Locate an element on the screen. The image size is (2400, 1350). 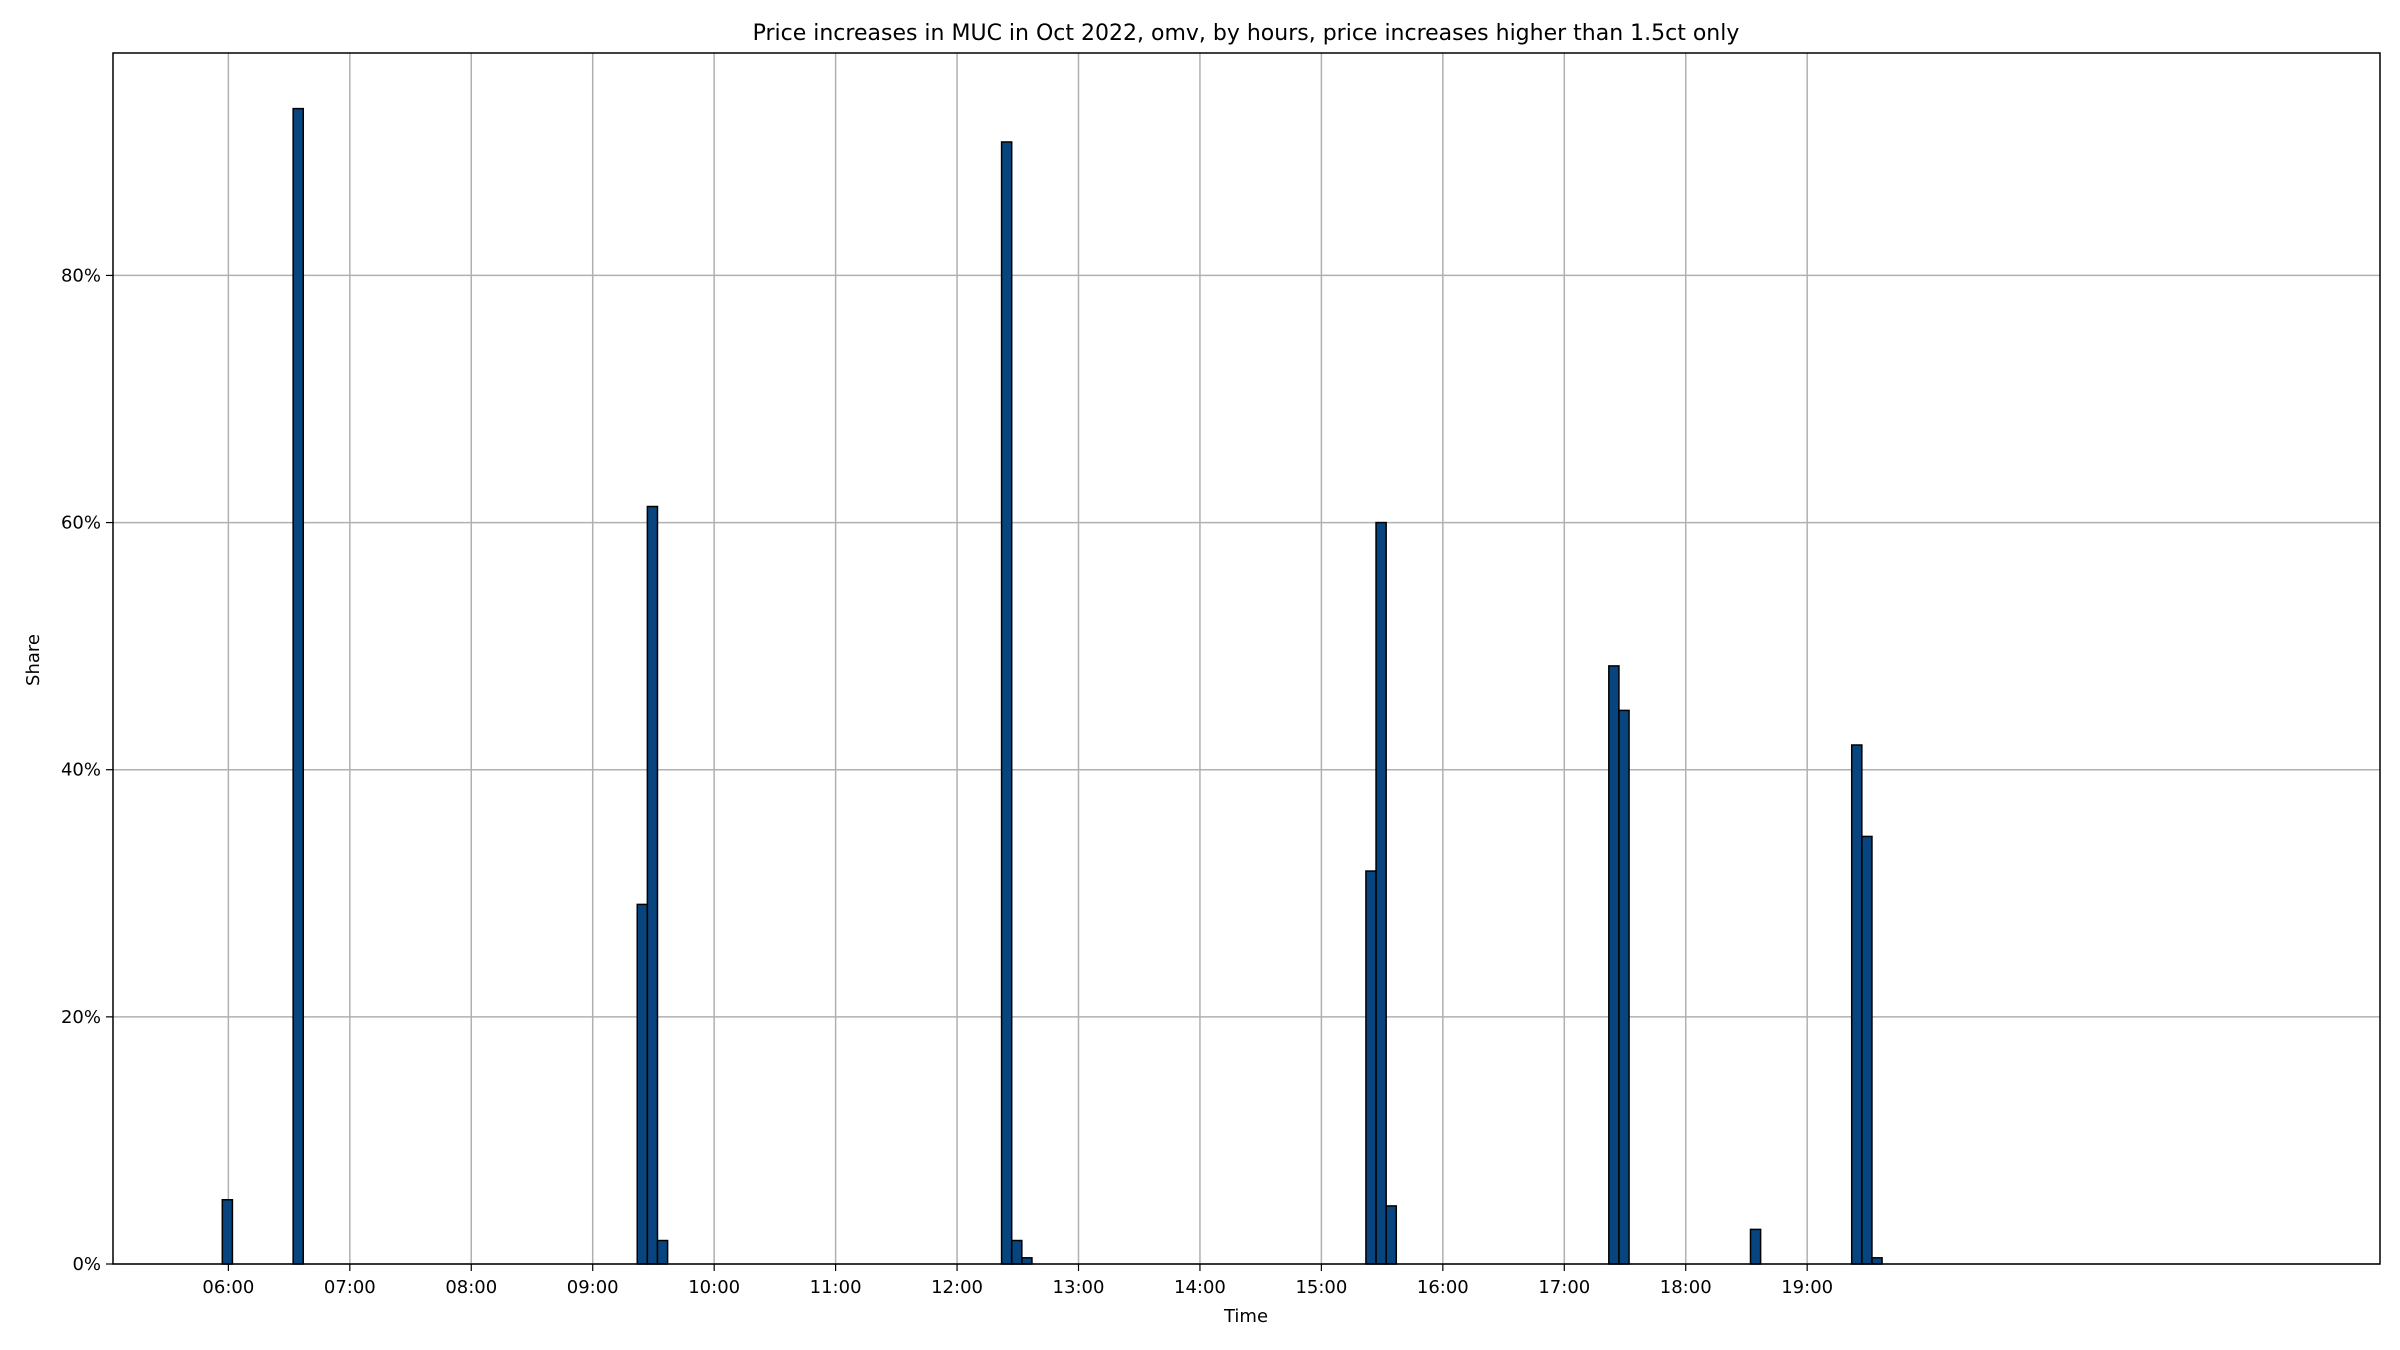
y-tick-label: 0% is located at coordinates (86, 1264).